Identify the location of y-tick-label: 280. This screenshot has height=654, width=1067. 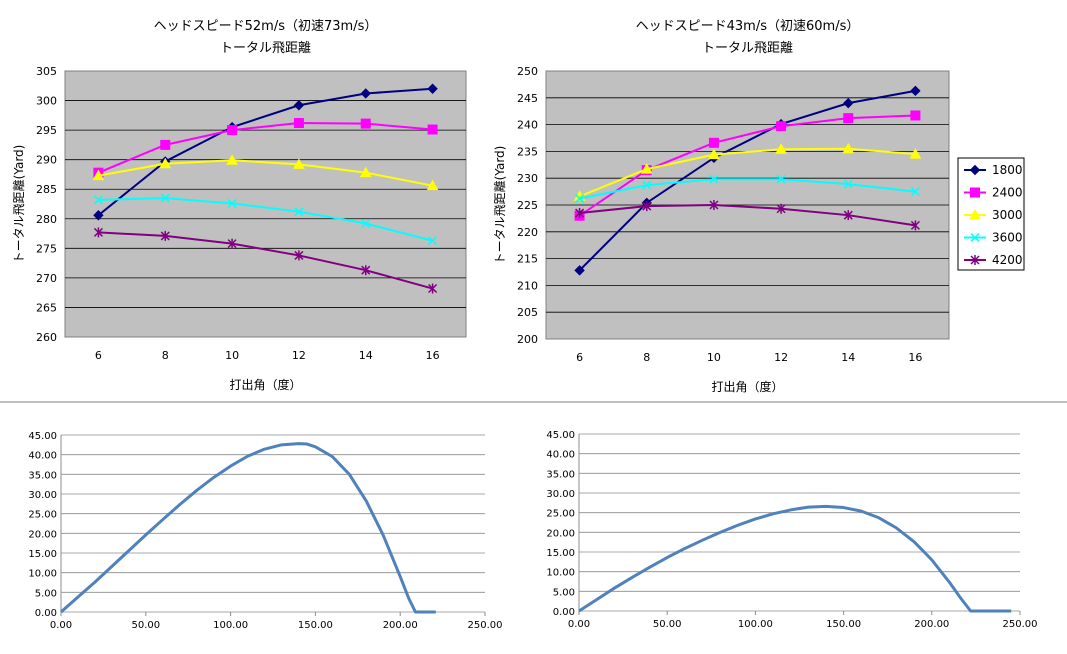
(46, 219).